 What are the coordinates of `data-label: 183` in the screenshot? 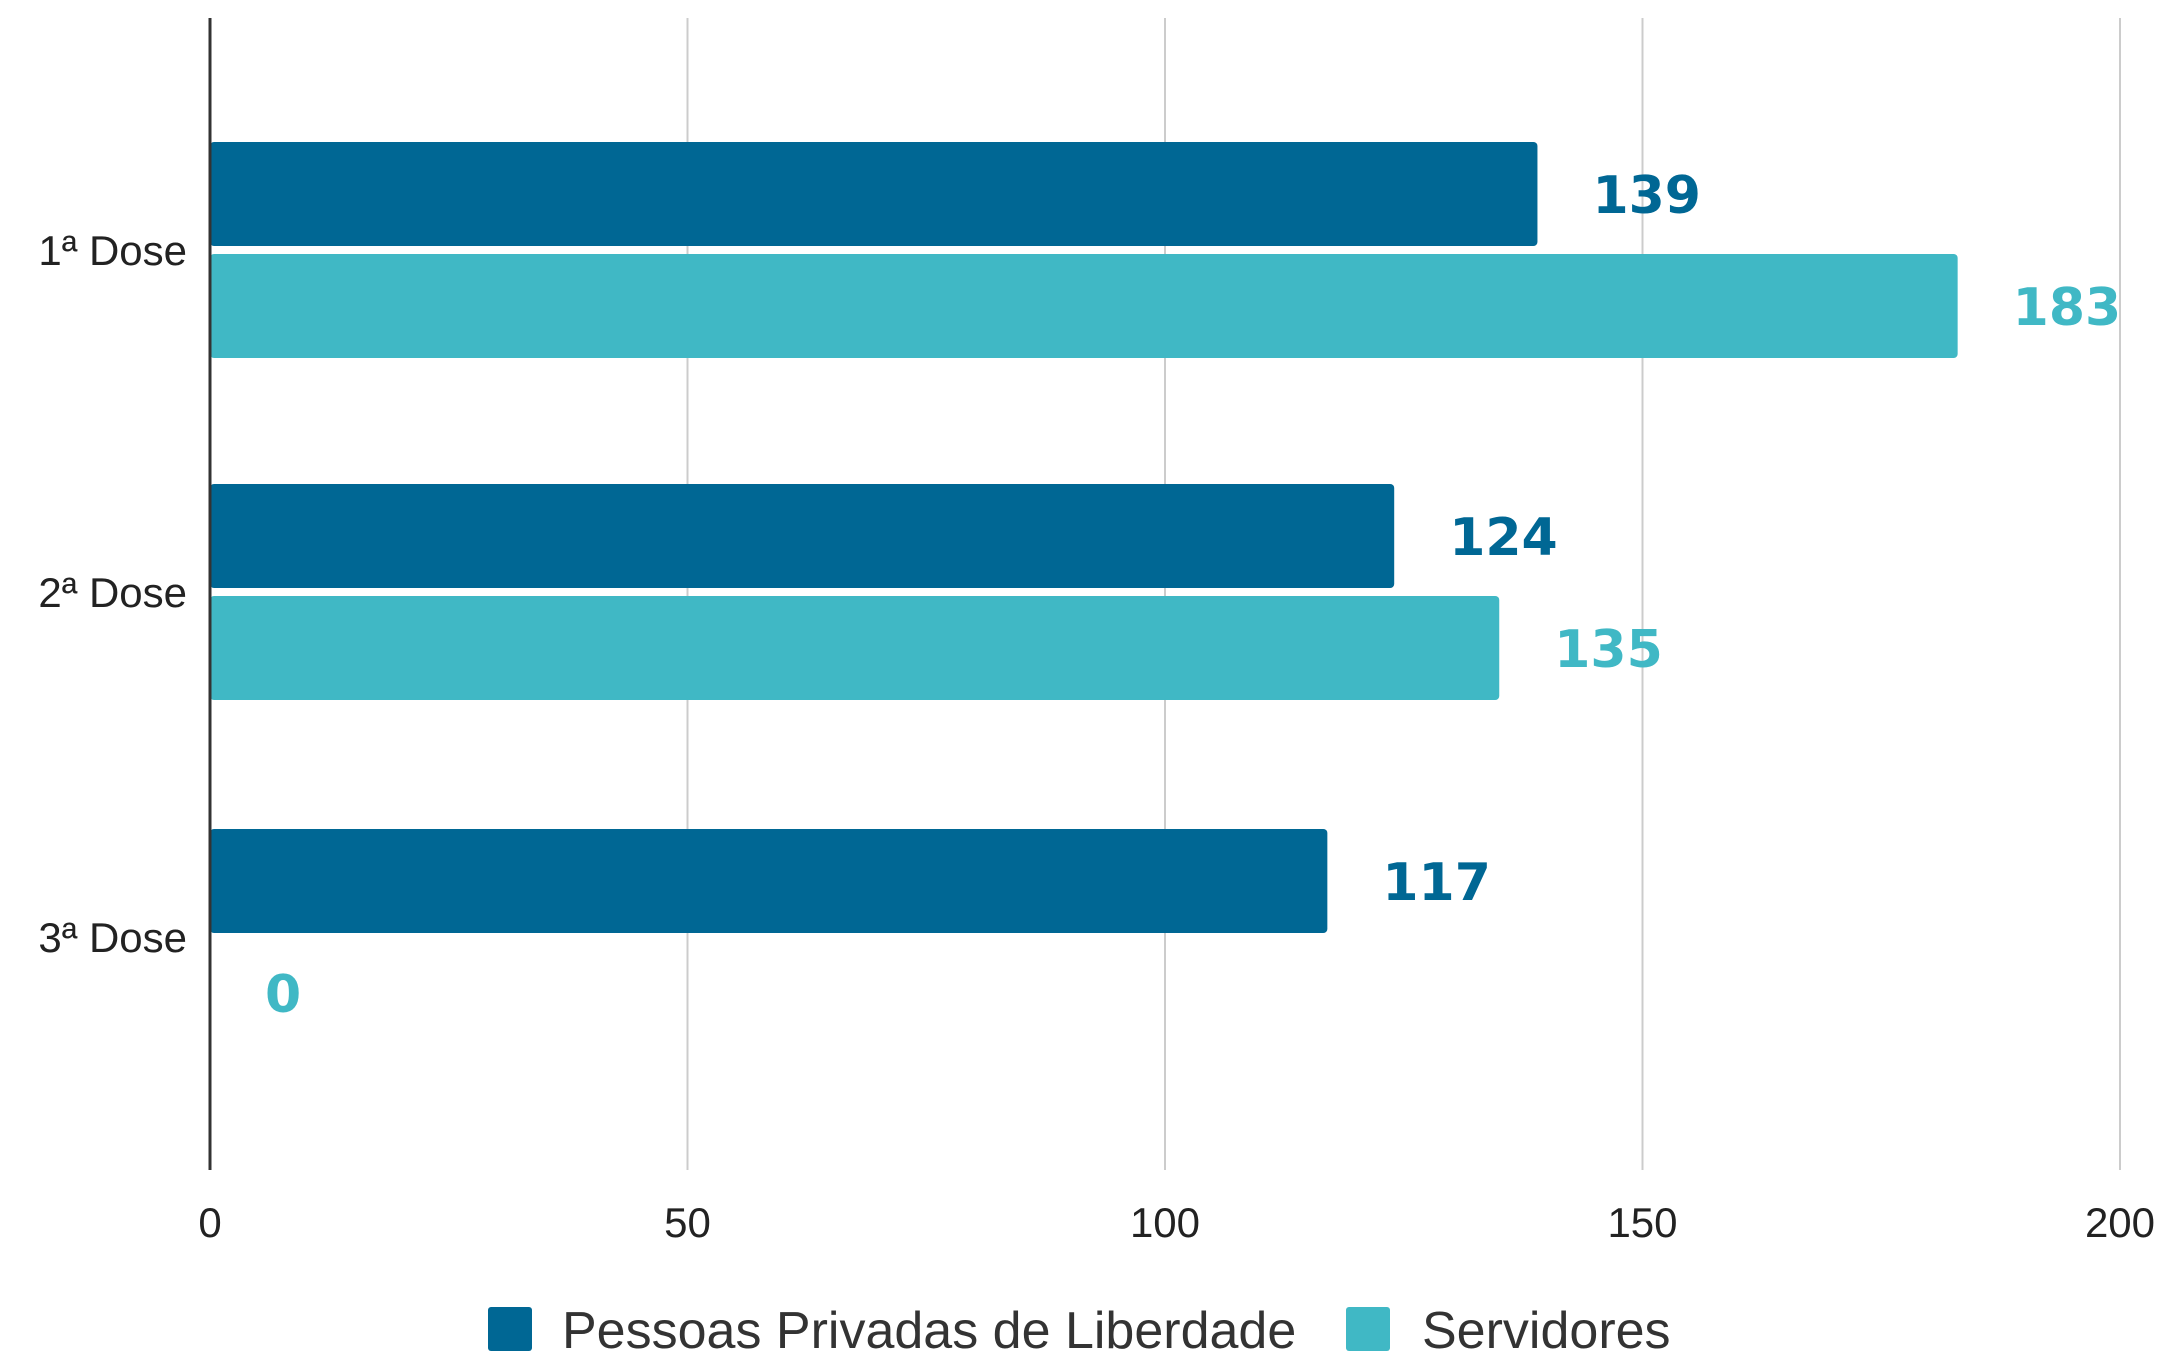 It's located at (2067, 308).